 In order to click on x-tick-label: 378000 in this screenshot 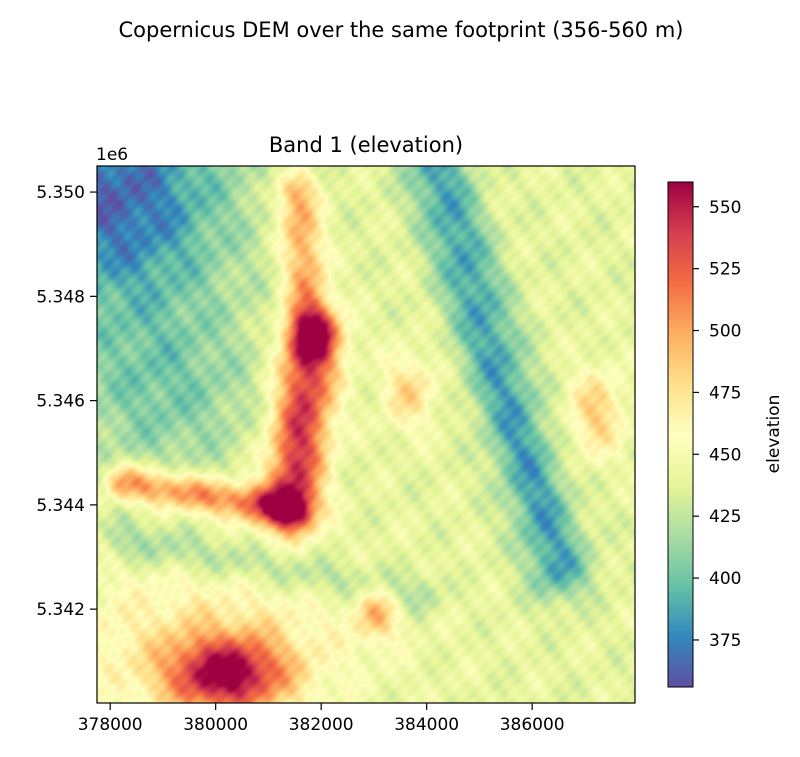, I will do `click(110, 725)`.